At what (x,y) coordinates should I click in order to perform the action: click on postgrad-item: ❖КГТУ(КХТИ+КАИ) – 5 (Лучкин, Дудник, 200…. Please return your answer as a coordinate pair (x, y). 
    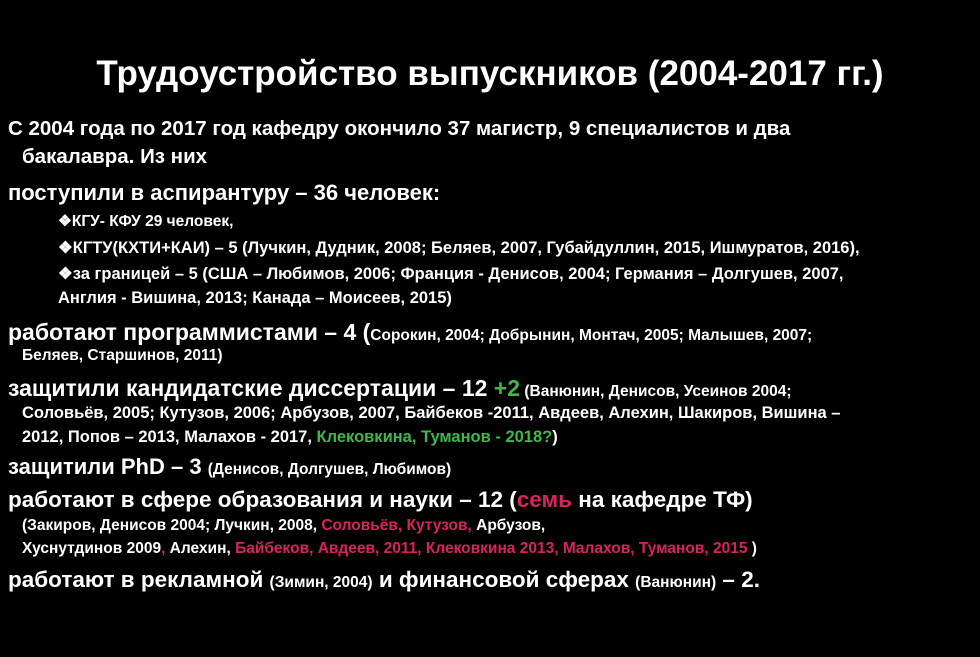
    Looking at the image, I should click on (459, 248).